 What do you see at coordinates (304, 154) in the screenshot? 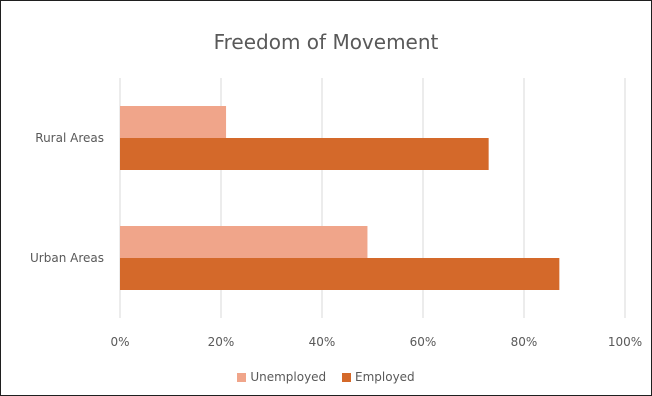
I see `bar-employed-rural-areas` at bounding box center [304, 154].